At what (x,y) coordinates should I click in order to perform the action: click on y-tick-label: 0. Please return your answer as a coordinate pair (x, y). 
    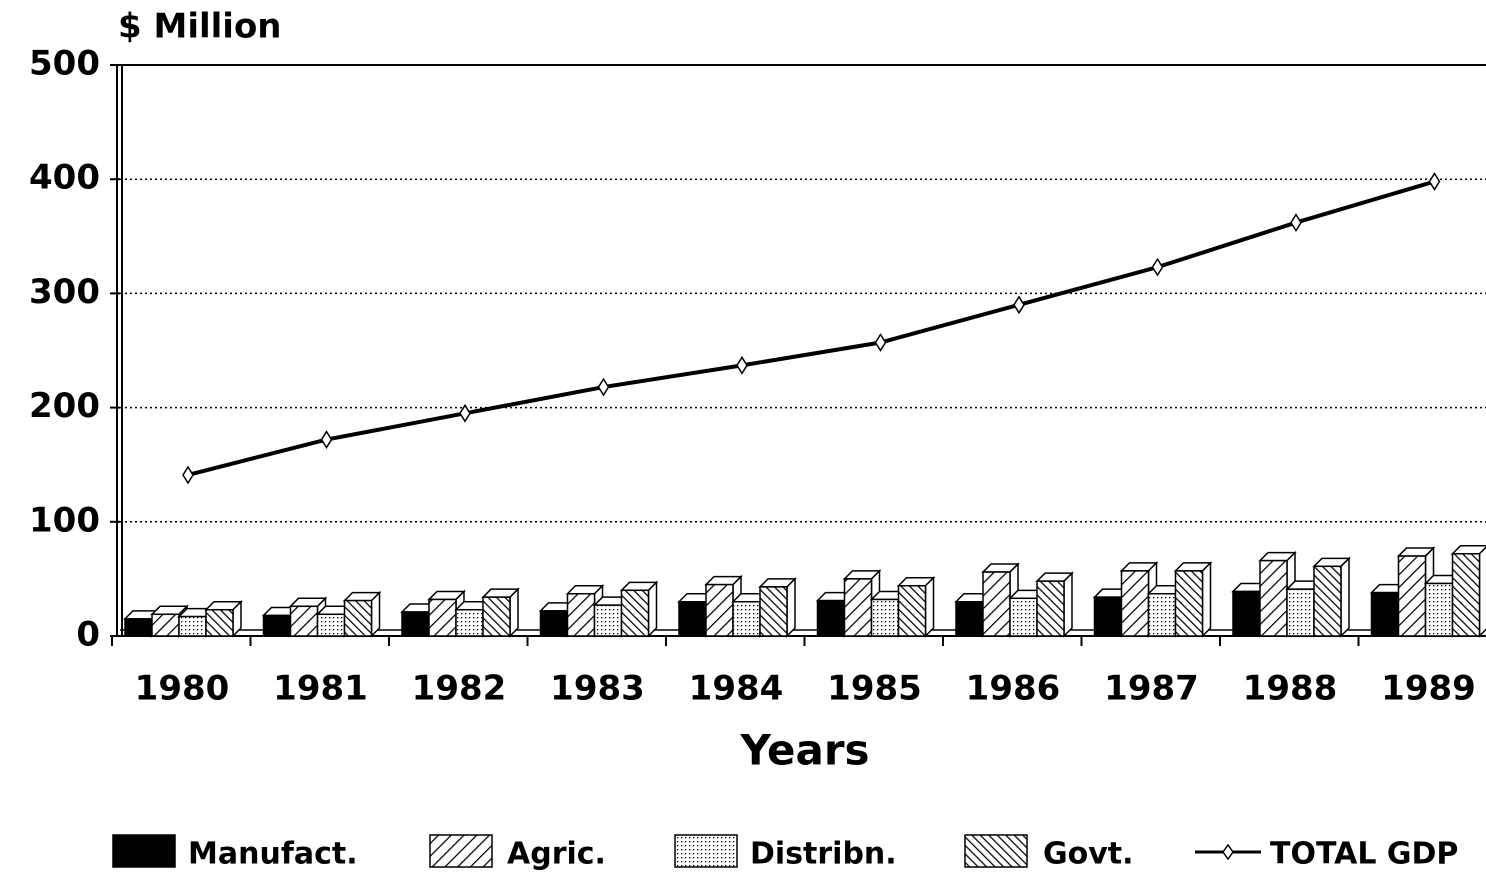
    Looking at the image, I should click on (88, 635).